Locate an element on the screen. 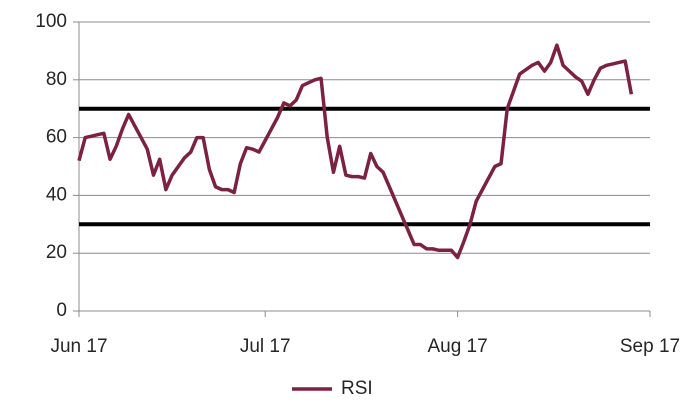 The image size is (691, 410). y-tick-label: 80 is located at coordinates (56, 79).